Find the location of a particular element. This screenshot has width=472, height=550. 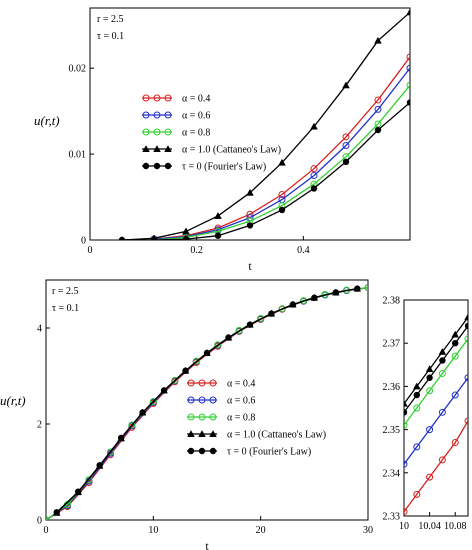

annotation: r = 2.5 is located at coordinates (65, 291).